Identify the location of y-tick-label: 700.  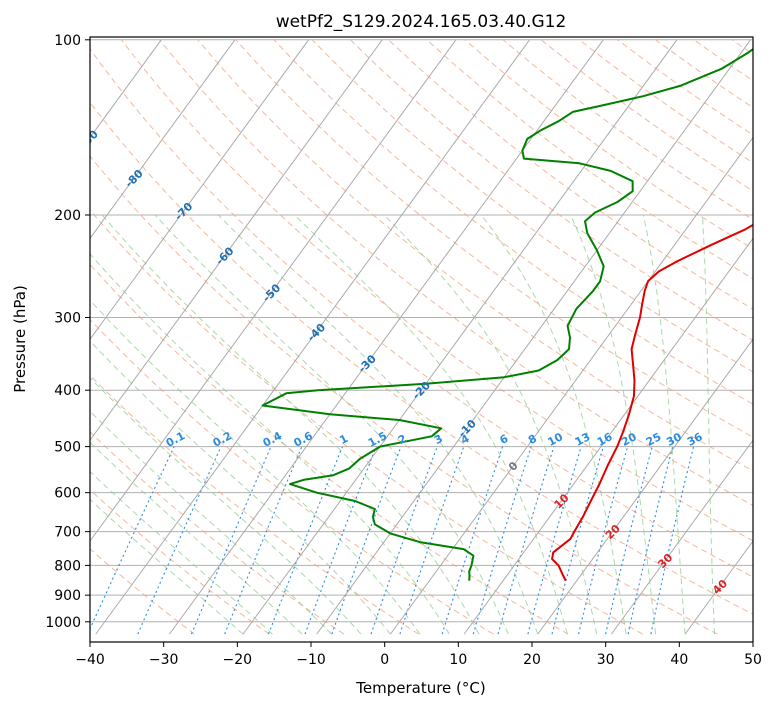
(67, 533).